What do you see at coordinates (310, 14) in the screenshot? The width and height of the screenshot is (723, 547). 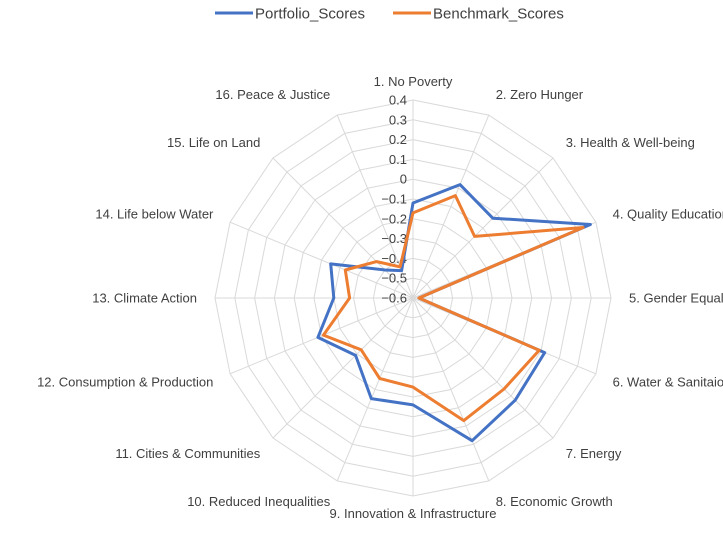 I see `legend-label: Portfolio_Scores` at bounding box center [310, 14].